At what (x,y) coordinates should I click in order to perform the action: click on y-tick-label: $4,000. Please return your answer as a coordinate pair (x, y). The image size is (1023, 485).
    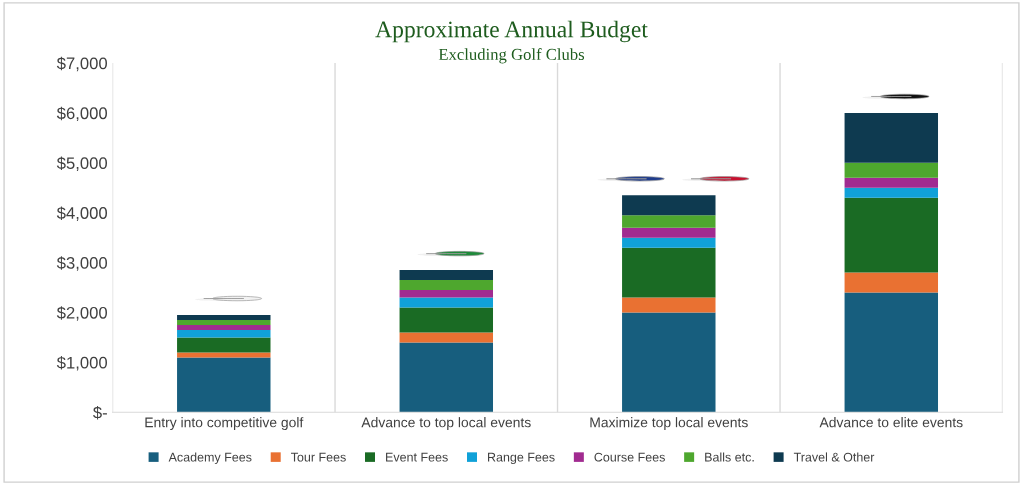
    Looking at the image, I should click on (82, 213).